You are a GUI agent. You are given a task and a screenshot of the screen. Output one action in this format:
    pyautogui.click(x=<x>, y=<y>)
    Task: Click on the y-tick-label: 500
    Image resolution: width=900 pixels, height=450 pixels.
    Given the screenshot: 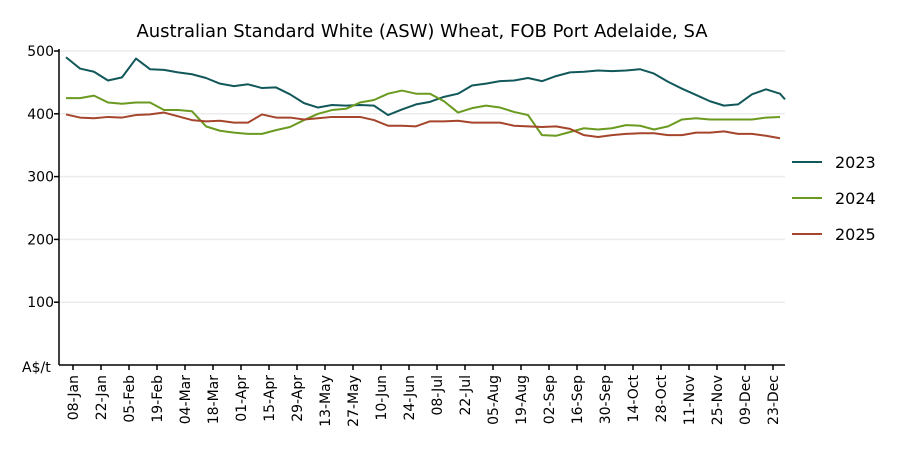 What is the action you would take?
    pyautogui.click(x=40, y=52)
    